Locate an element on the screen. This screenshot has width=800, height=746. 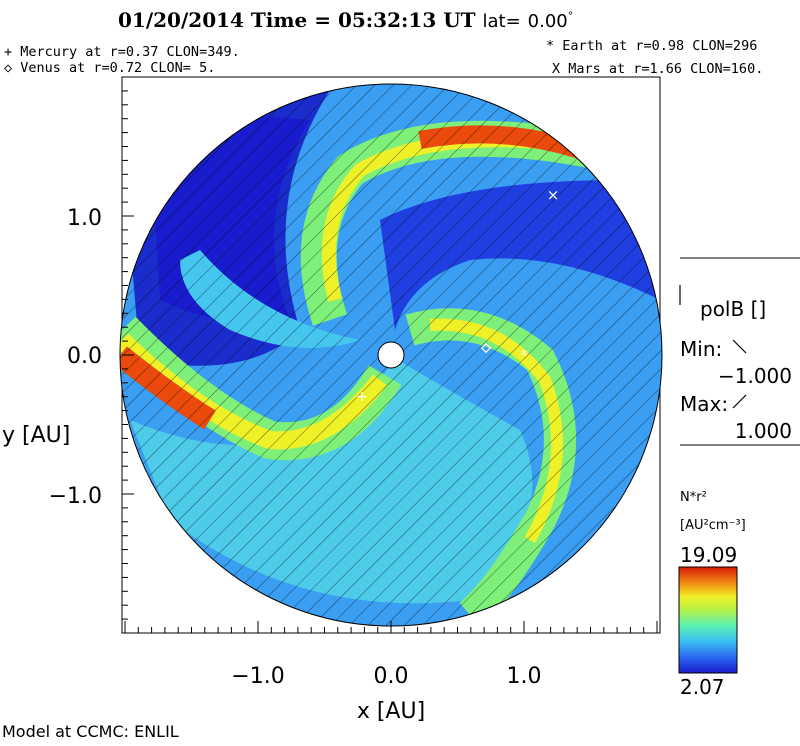
colorbar-label: N*r² is located at coordinates (693, 497).